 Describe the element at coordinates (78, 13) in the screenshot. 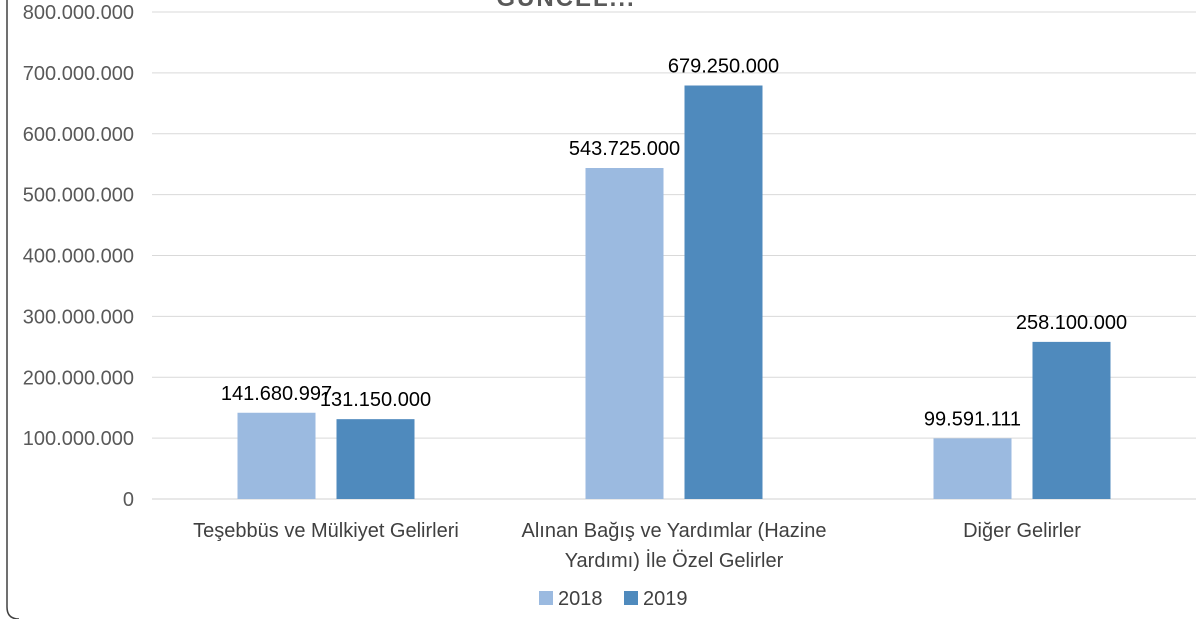

I see `y-tick-label: 800.000.000` at that location.